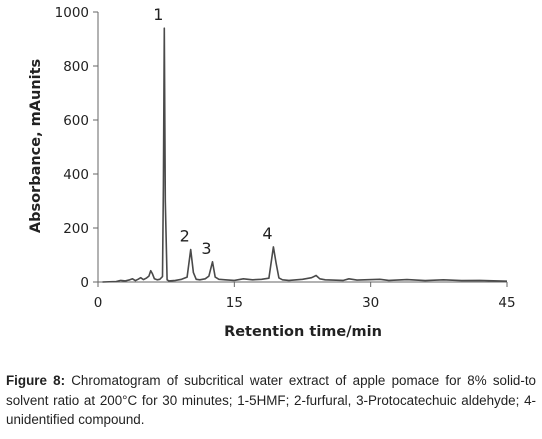 The image size is (542, 439). What do you see at coordinates (36, 146) in the screenshot?
I see `y-axis-label: Absorbance, mAunits` at bounding box center [36, 146].